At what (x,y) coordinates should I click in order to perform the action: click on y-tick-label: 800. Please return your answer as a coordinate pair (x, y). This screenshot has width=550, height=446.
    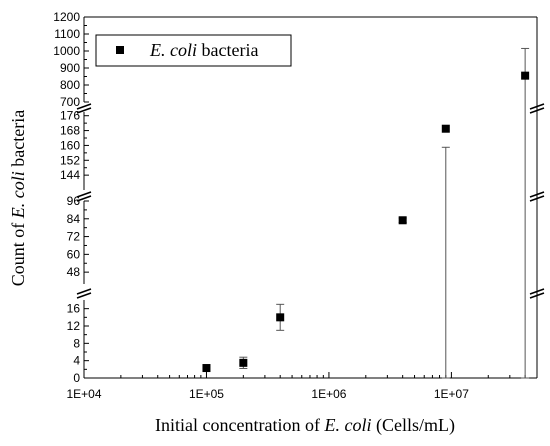
    Looking at the image, I should click on (70, 85).